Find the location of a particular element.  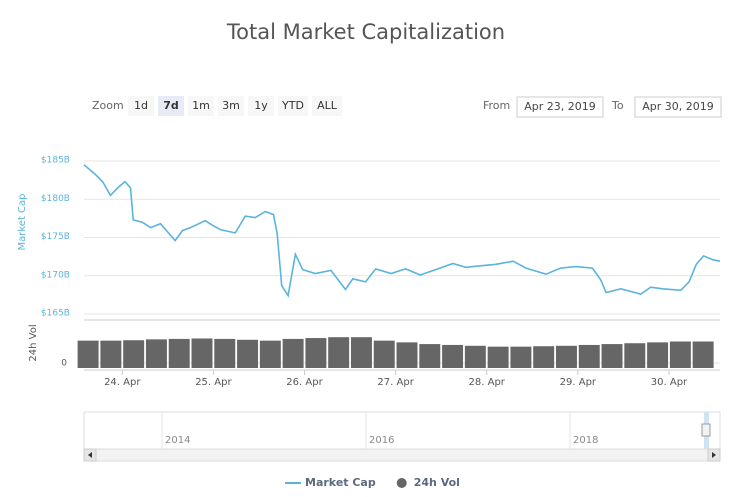

zoom-label: Zoom is located at coordinates (108, 105).